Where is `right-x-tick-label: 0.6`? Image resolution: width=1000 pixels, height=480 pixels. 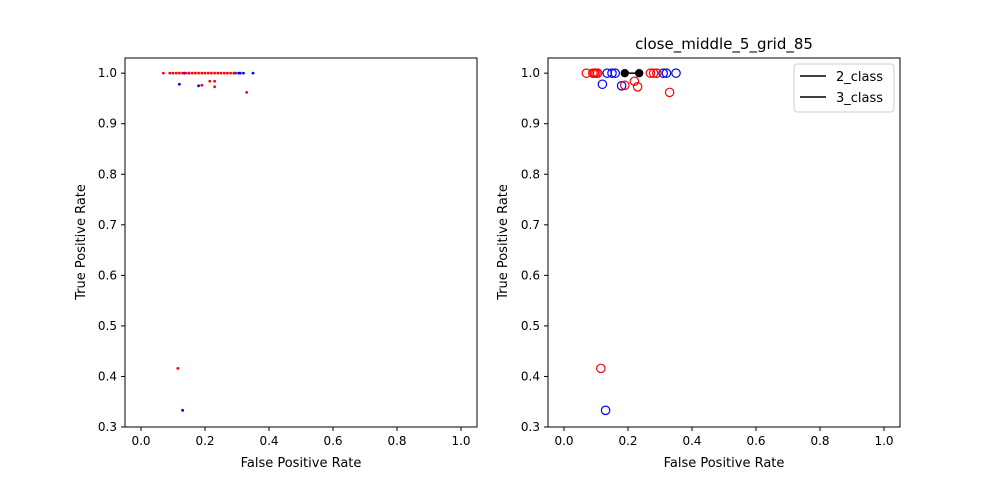 right-x-tick-label: 0.6 is located at coordinates (755, 441).